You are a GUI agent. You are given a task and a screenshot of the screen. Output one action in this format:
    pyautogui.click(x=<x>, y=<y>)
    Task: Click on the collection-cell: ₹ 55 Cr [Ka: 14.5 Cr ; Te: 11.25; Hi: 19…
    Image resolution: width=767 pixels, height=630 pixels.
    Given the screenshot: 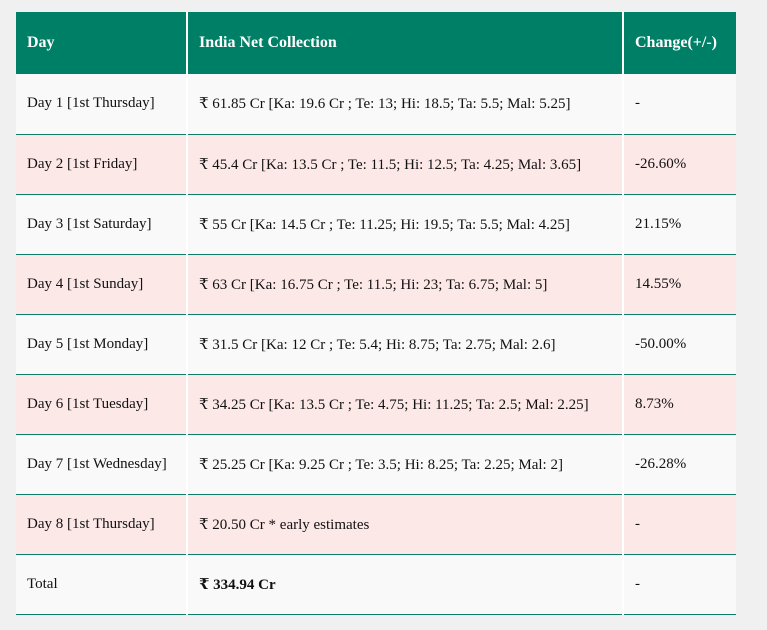 What is the action you would take?
    pyautogui.click(x=404, y=224)
    